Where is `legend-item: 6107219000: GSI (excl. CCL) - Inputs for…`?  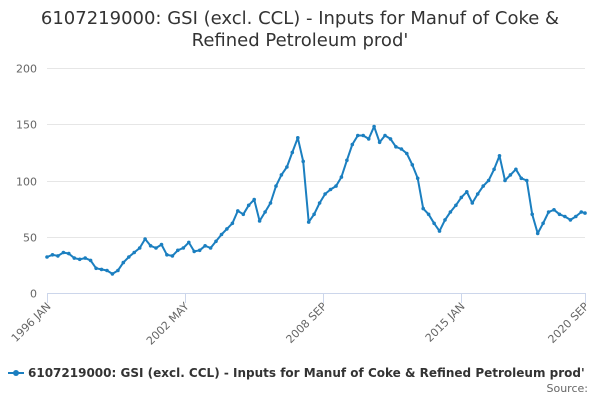
legend-item: 6107219000: GSI (excl. CCL) - Inputs for… is located at coordinates (296, 373).